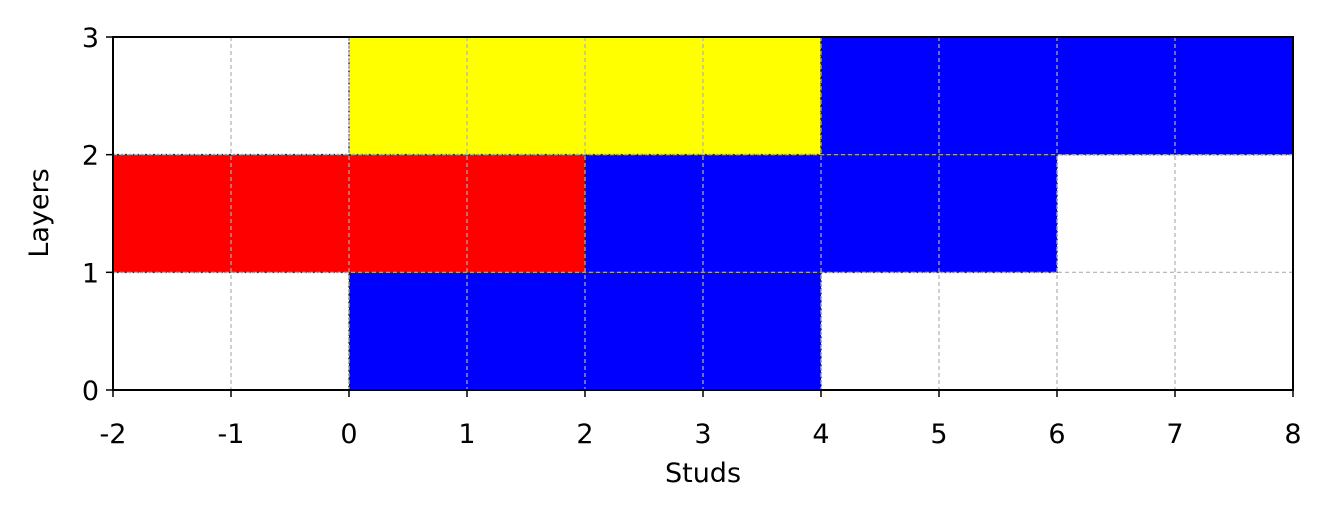 This screenshot has height=515, width=1328. I want to click on x-tick-label: 4, so click(820, 434).